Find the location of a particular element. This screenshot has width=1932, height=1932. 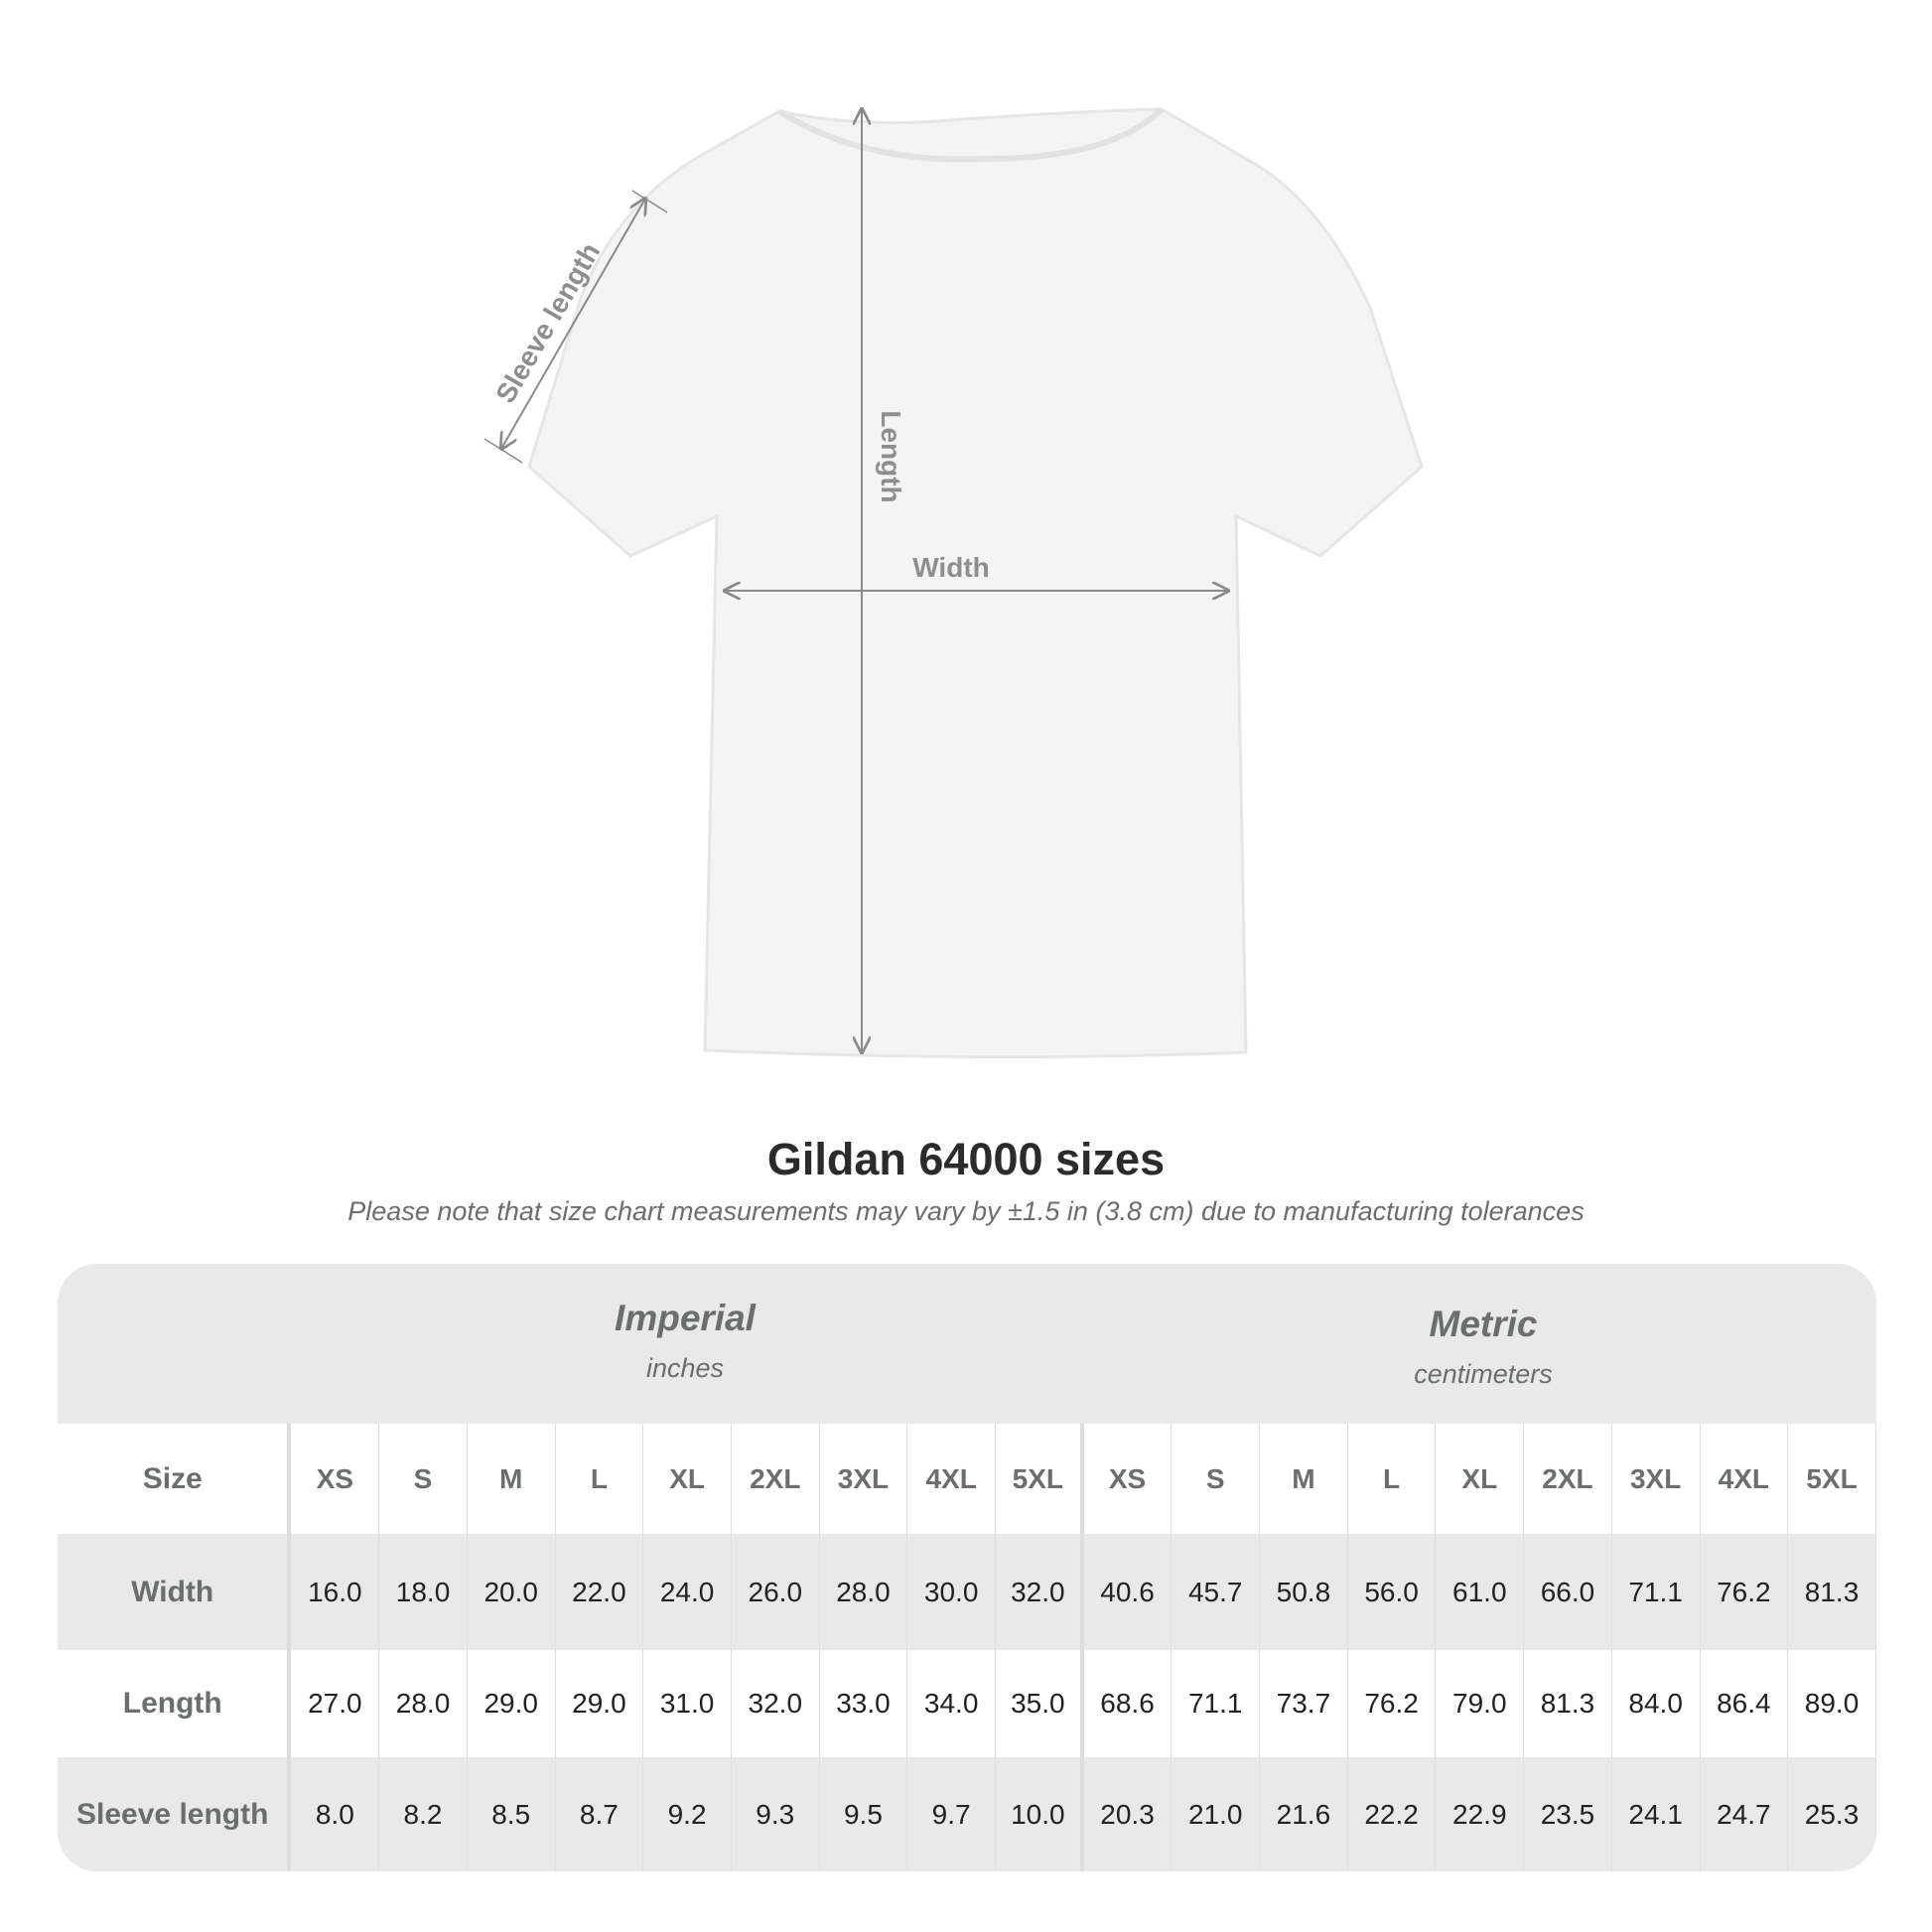

units-header: Imperial inches Metric centimeters is located at coordinates (967, 1344).